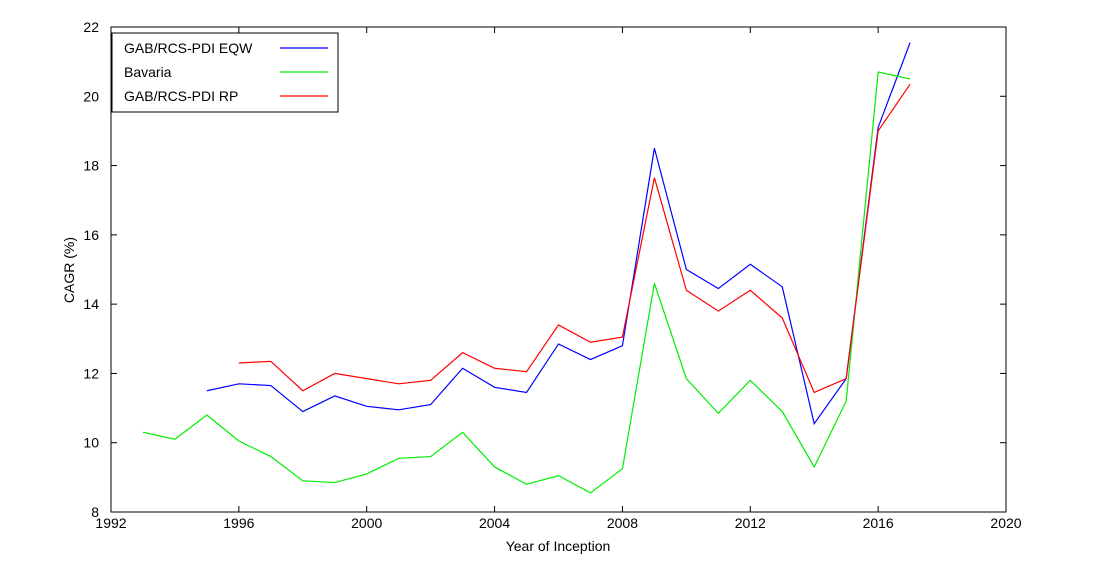 This screenshot has height=567, width=1118. Describe the element at coordinates (750, 523) in the screenshot. I see `x-tick-label: 2012` at that location.